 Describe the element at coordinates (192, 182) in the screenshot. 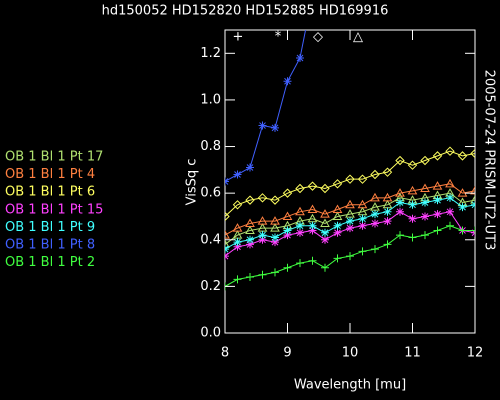

I see `y-axis-label: VisSq c` at that location.